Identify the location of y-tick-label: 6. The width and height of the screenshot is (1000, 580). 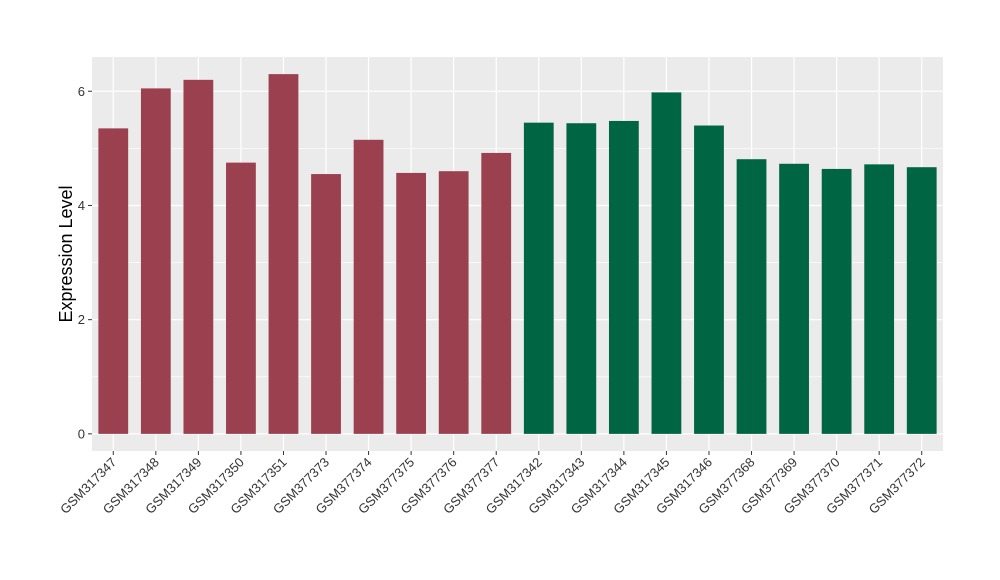
(81, 91).